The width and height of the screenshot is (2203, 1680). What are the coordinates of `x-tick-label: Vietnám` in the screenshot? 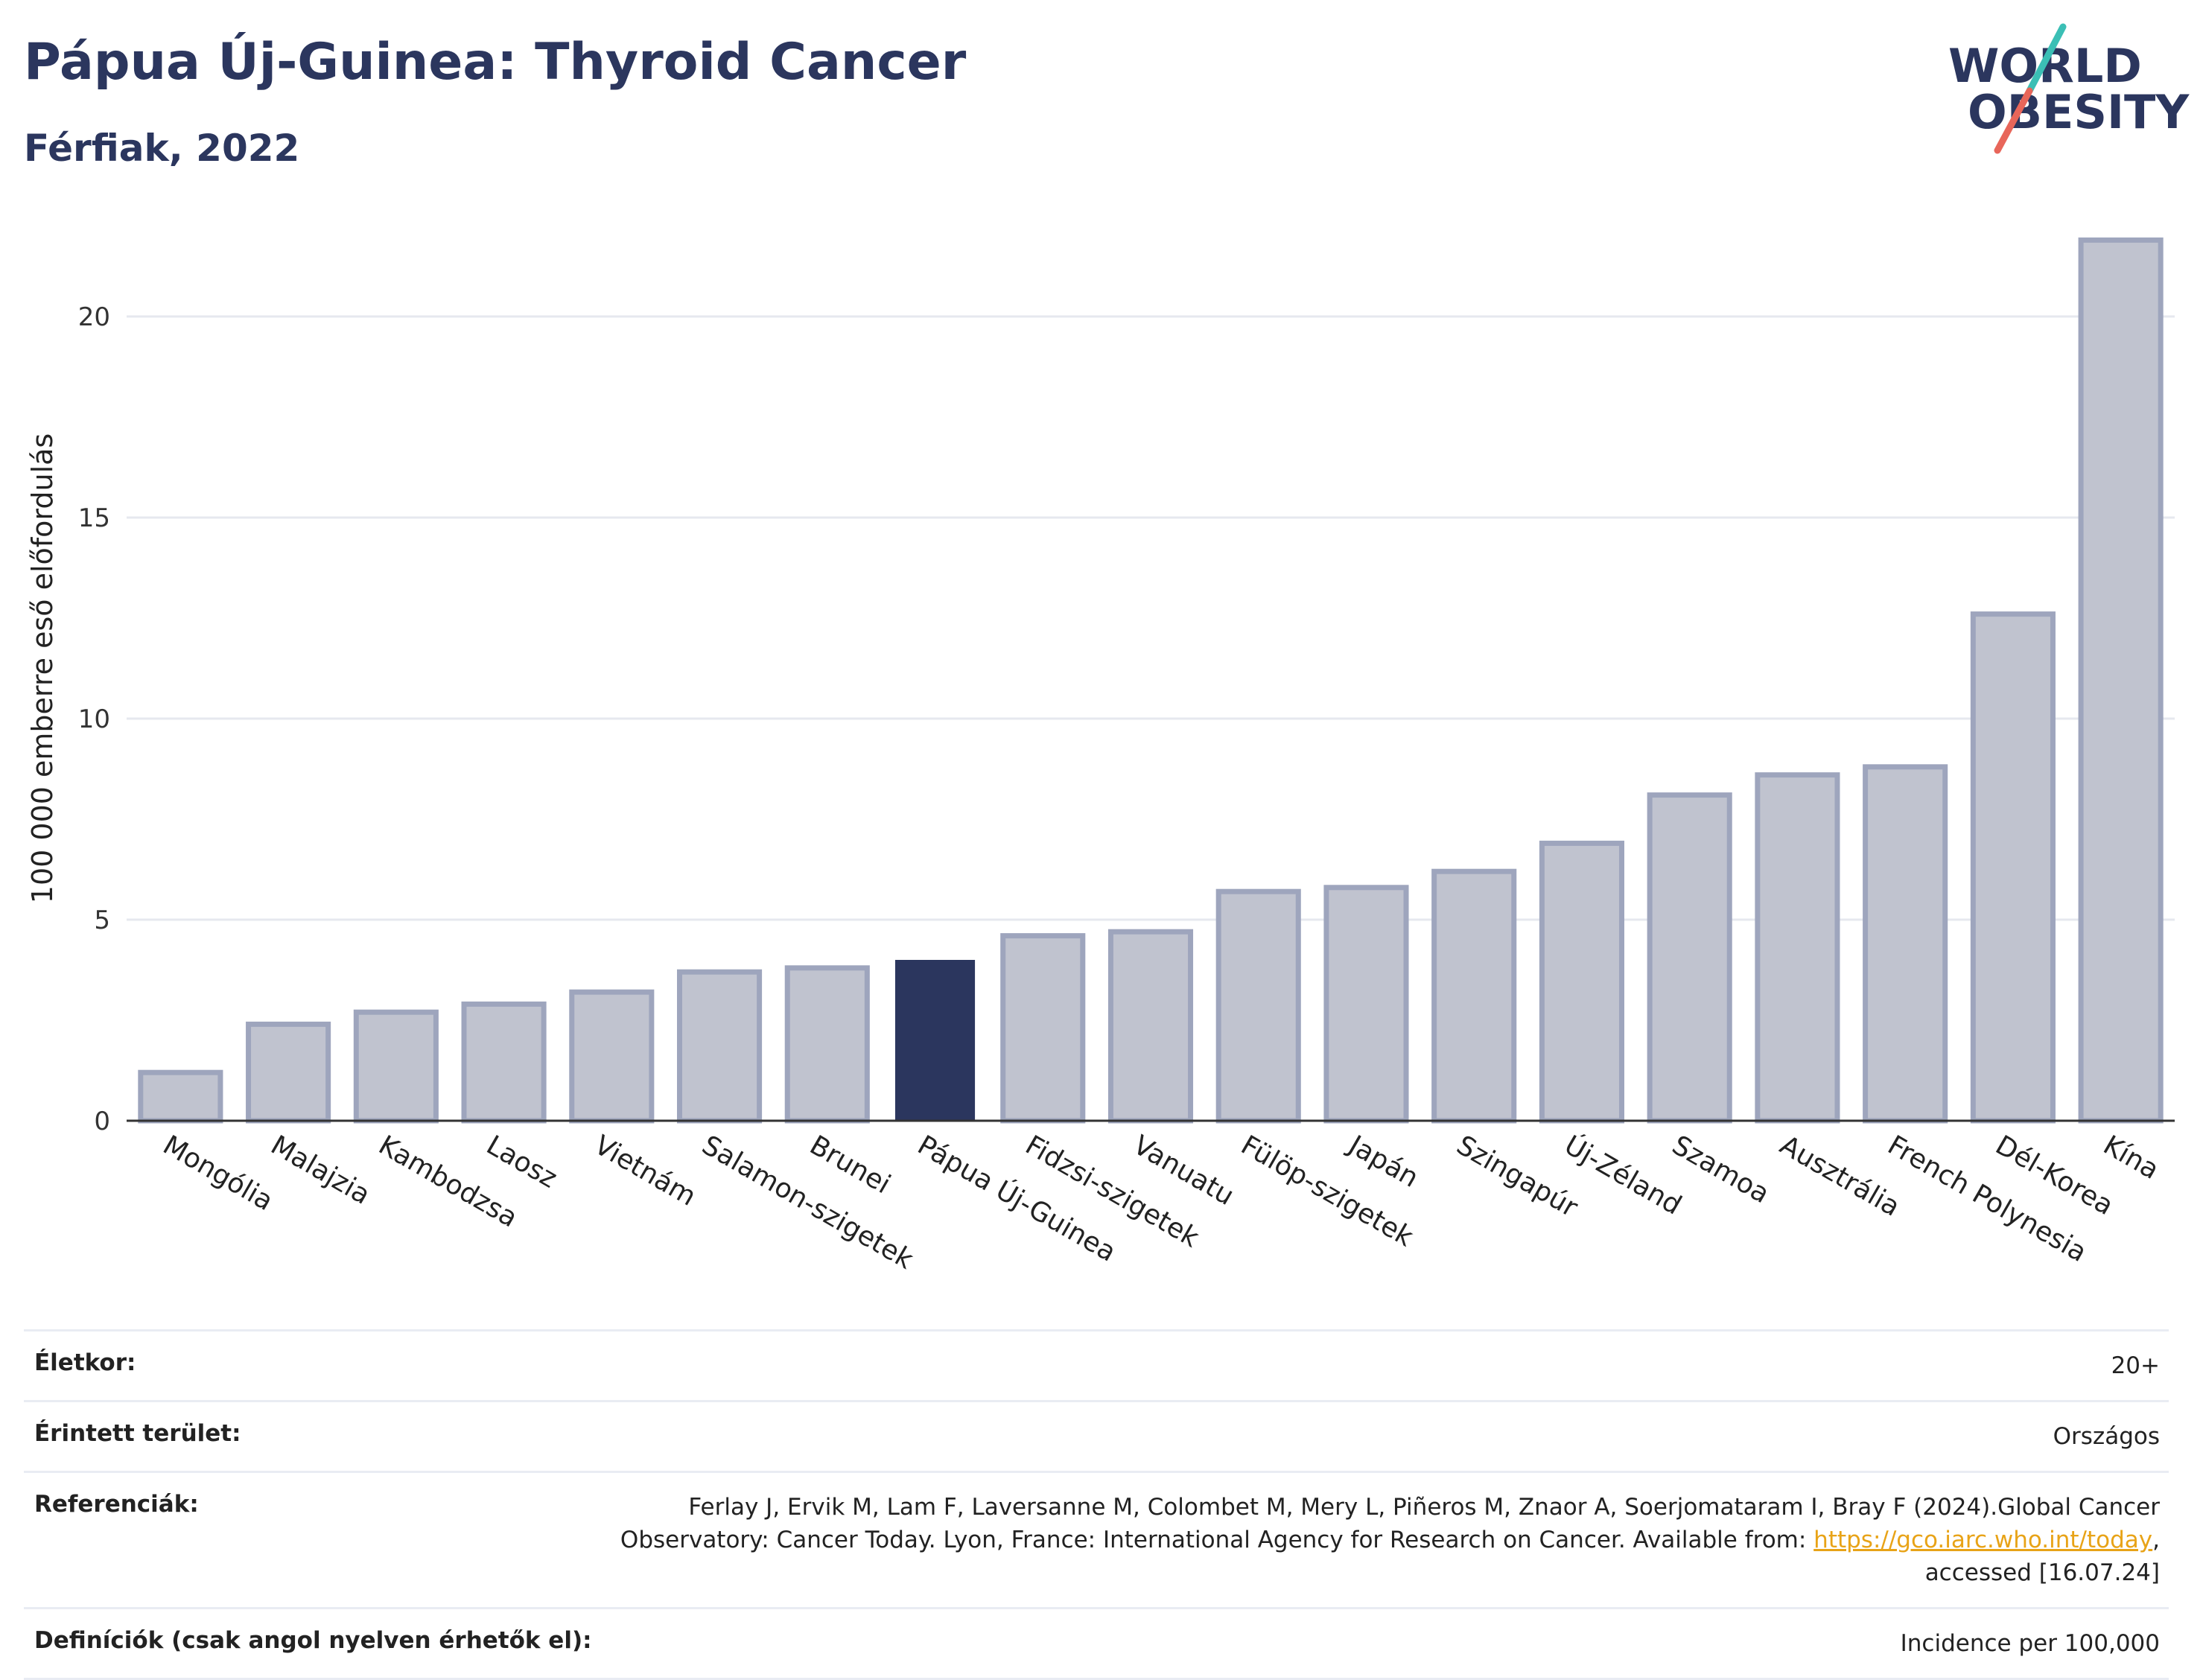 It's located at (645, 1171).